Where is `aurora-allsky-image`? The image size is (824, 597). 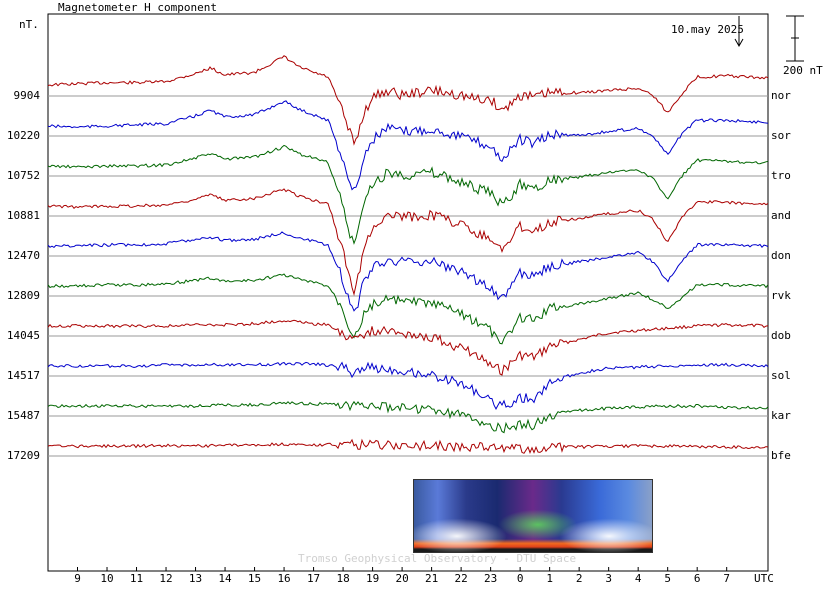
aurora-allsky-image is located at coordinates (533, 516).